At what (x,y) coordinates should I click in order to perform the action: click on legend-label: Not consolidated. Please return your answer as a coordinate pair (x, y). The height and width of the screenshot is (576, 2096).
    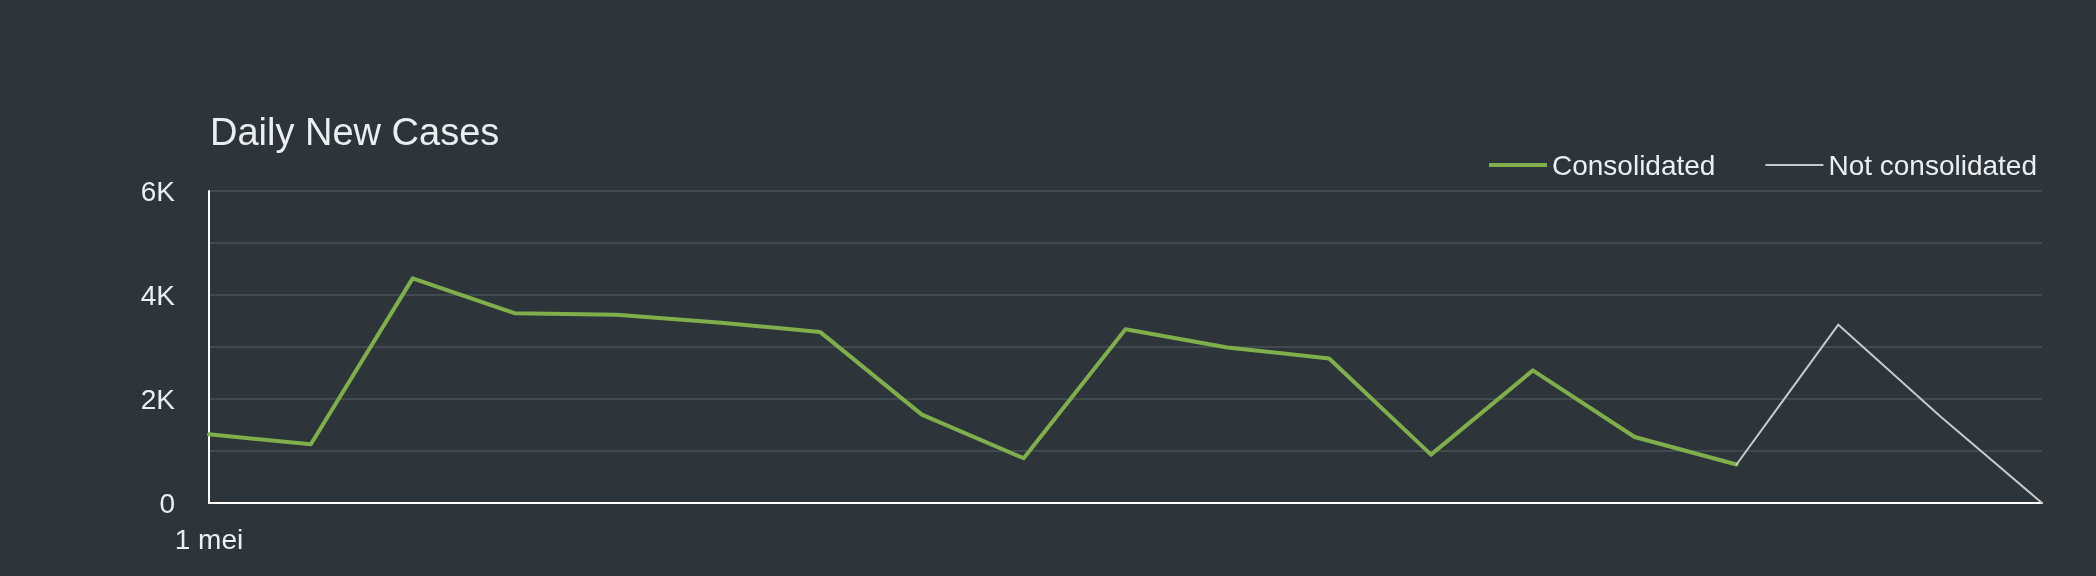
    Looking at the image, I should click on (1932, 165).